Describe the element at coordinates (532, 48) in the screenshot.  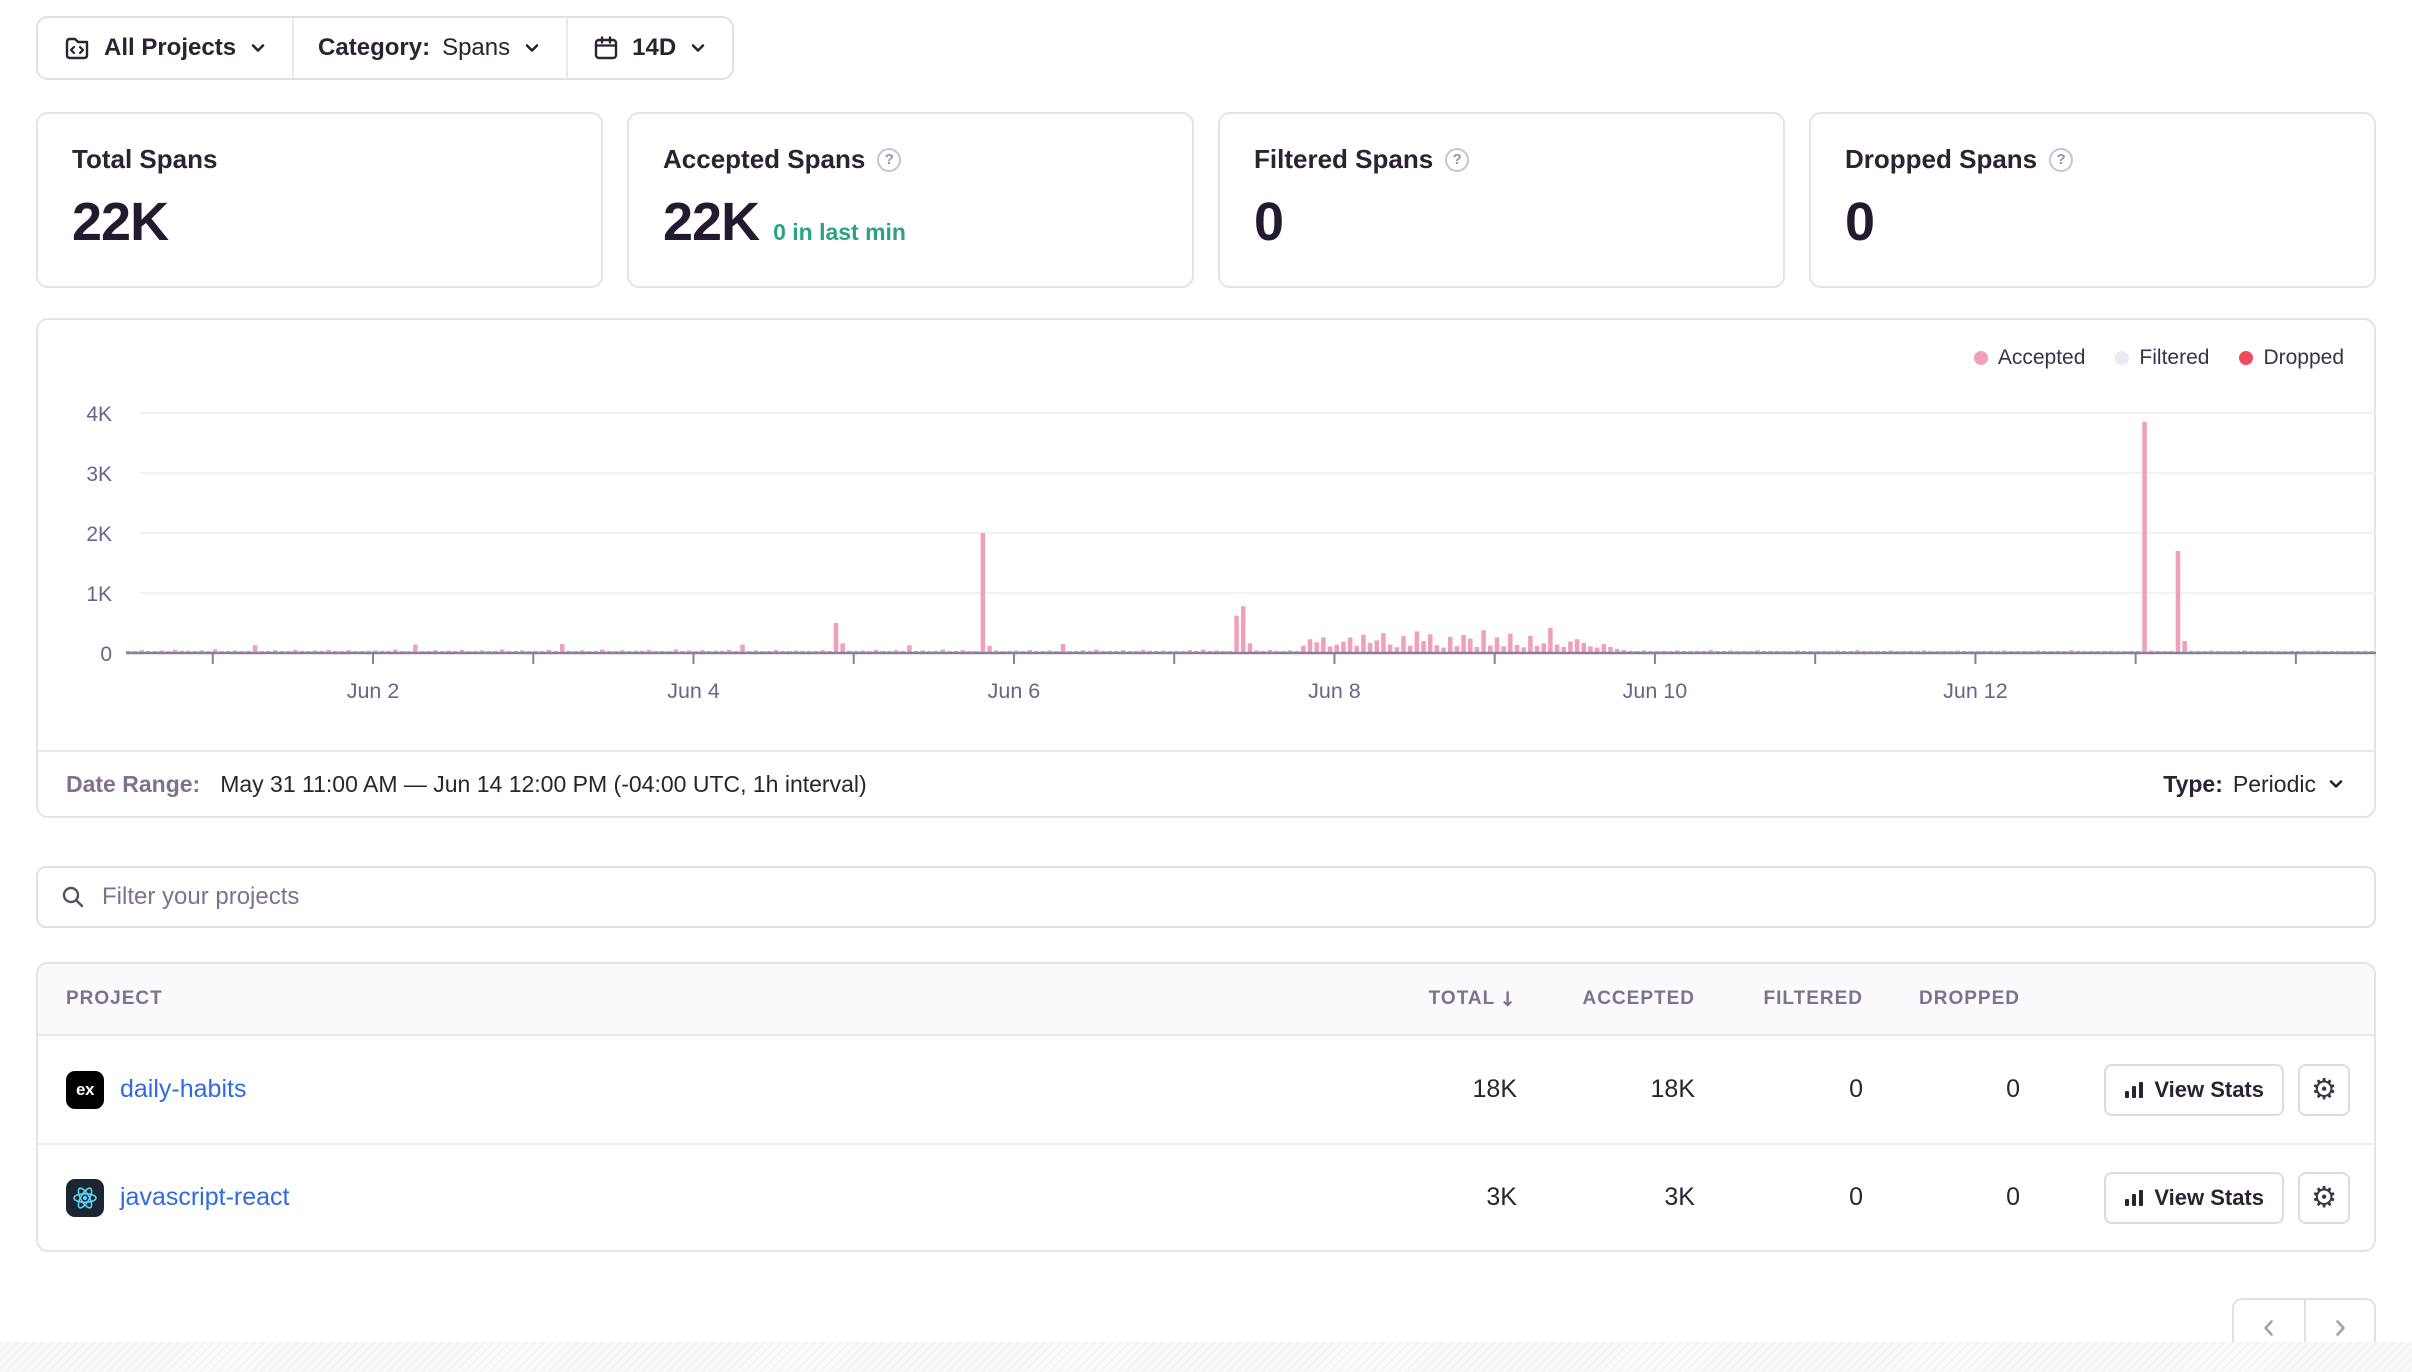
I see `chevron-down-icon` at that location.